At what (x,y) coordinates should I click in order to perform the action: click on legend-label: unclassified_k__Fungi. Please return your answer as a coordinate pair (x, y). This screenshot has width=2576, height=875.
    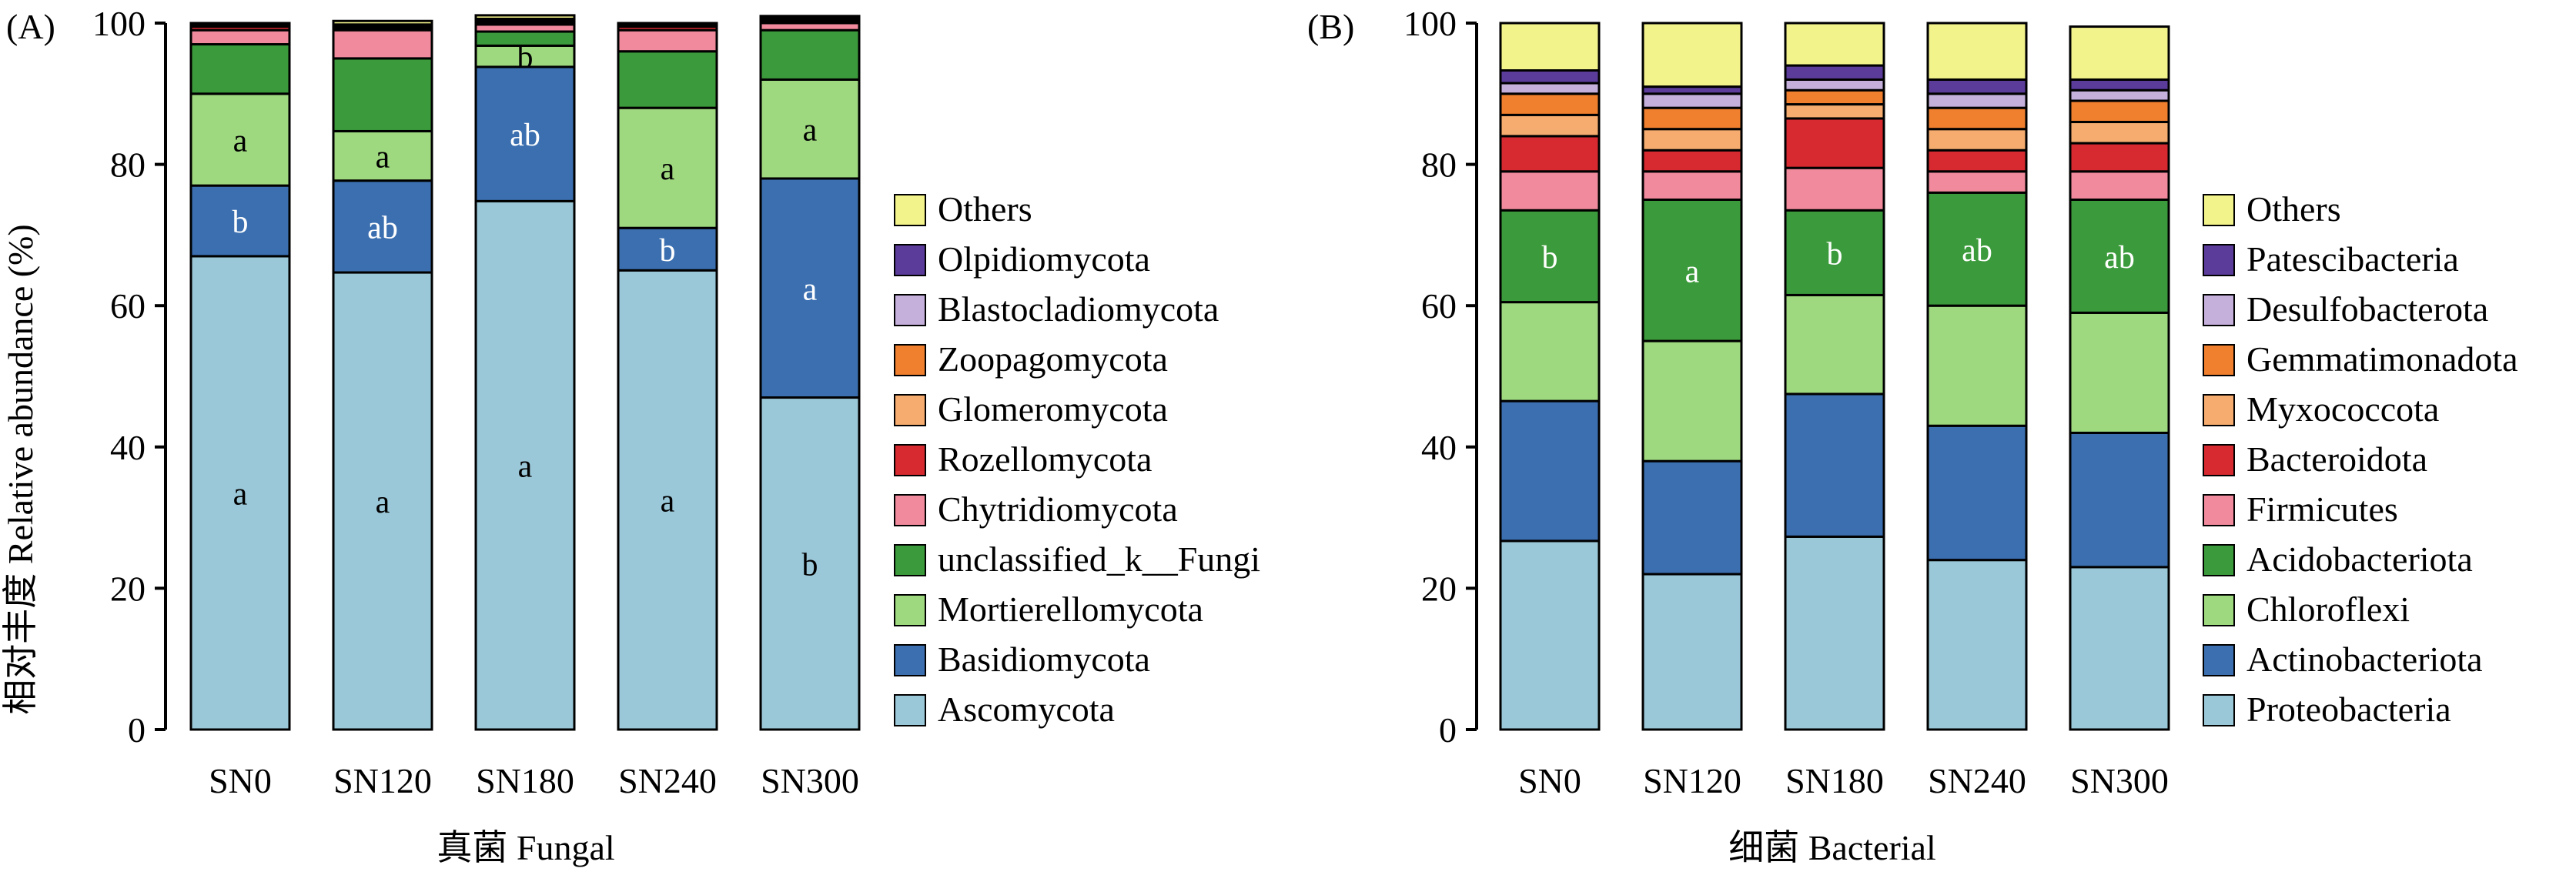
    Looking at the image, I should click on (1099, 559).